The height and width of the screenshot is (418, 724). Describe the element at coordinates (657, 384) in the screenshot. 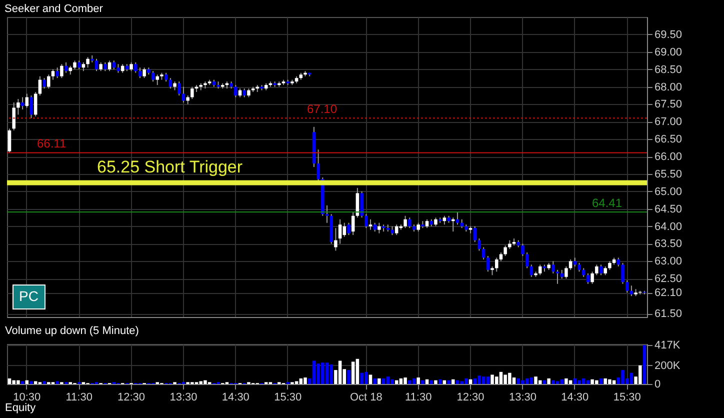

I see `y-tick-label: 0` at that location.